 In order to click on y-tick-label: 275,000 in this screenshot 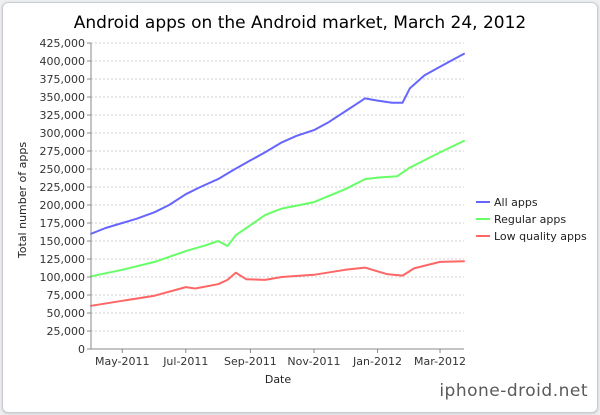, I will do `click(63, 151)`.